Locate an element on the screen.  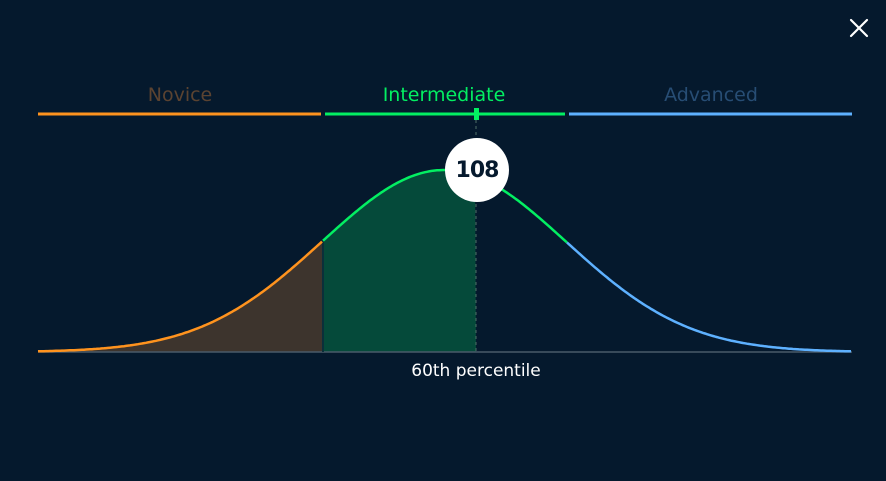
intermediate-area-fill is located at coordinates (399, 261).